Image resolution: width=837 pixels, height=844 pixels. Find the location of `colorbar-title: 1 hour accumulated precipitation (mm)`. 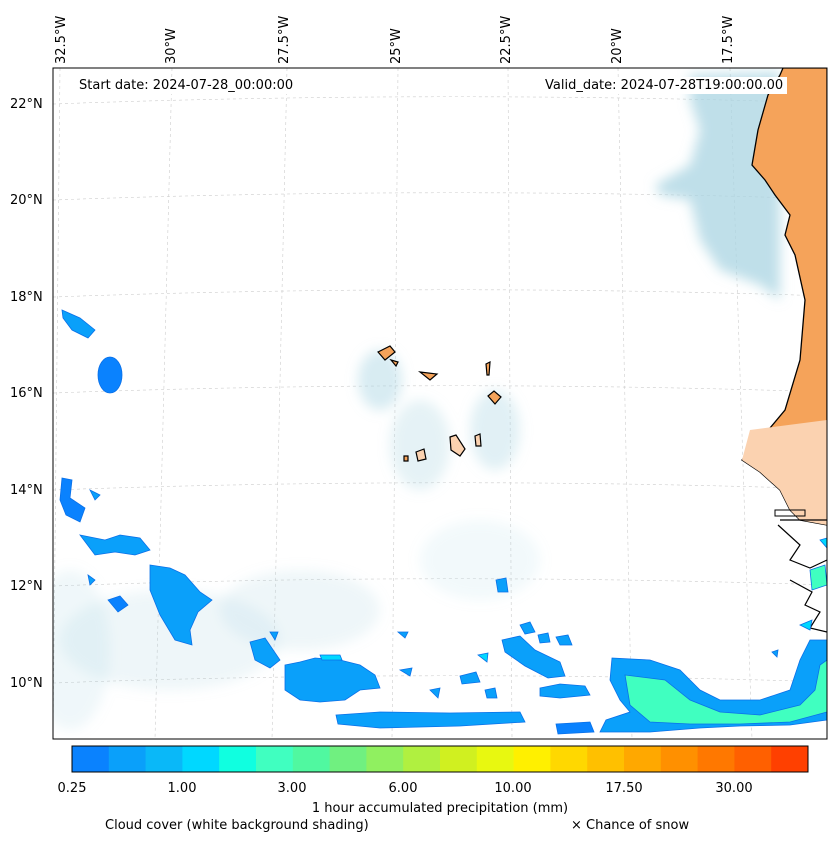

colorbar-title: 1 hour accumulated precipitation (mm) is located at coordinates (440, 808).